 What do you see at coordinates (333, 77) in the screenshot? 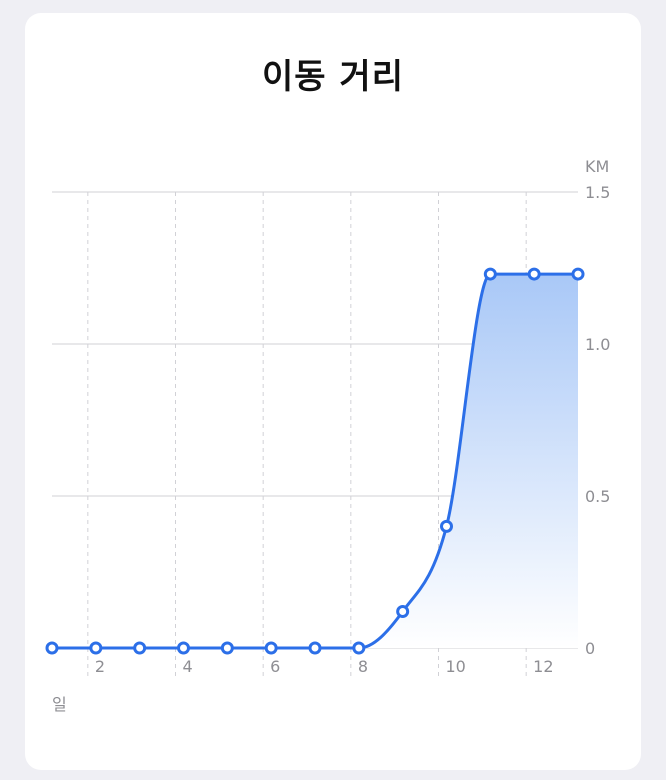
I see `page-title: 이동 거리` at bounding box center [333, 77].